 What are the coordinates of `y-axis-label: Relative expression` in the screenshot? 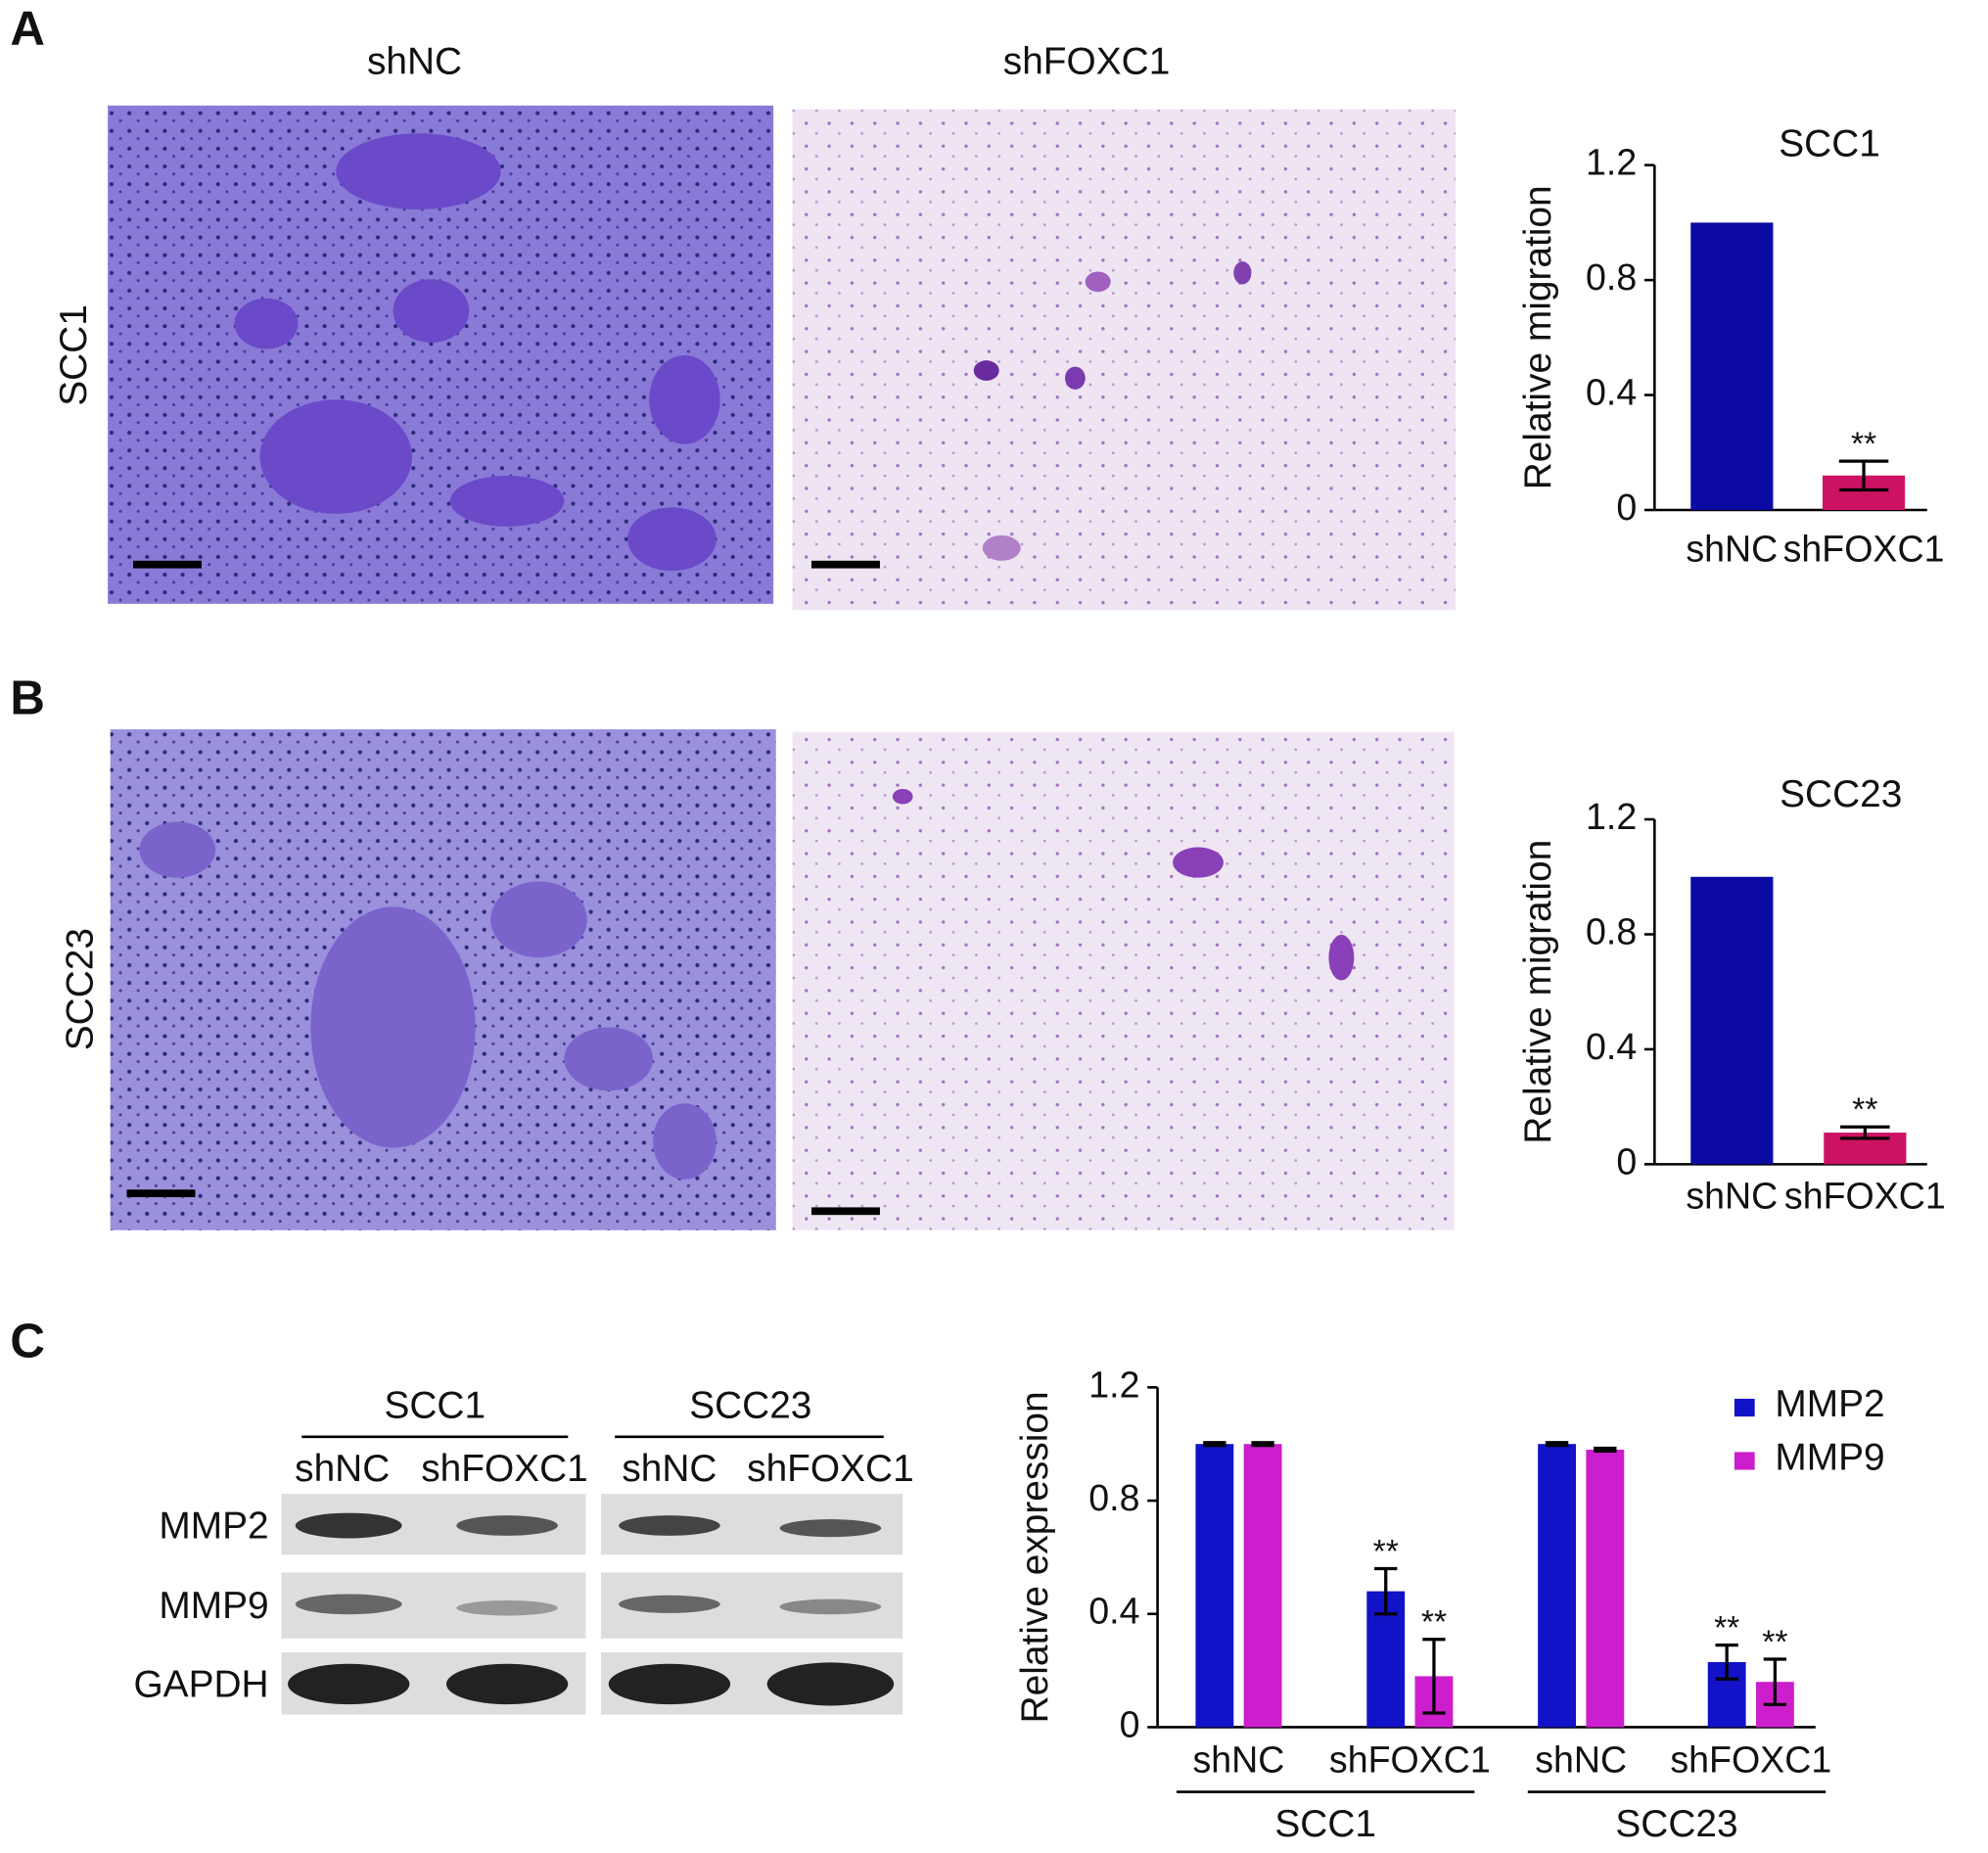 It's located at (1035, 1557).